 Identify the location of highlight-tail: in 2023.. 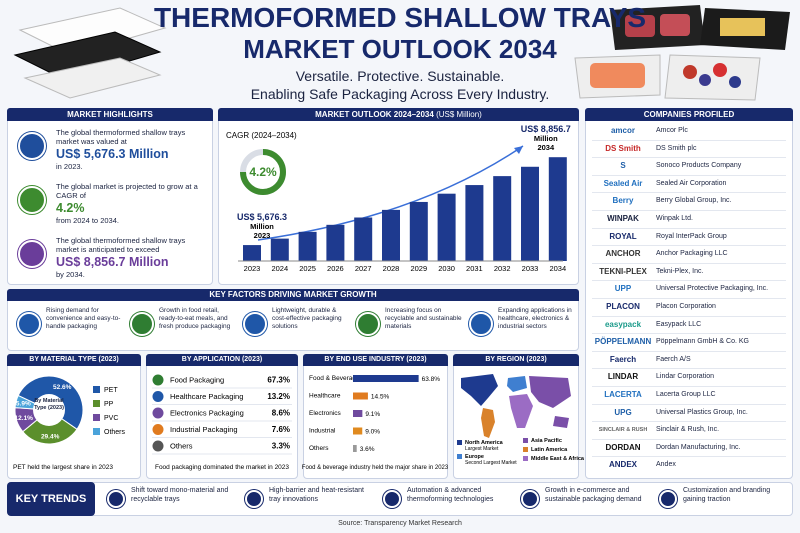
(69, 166).